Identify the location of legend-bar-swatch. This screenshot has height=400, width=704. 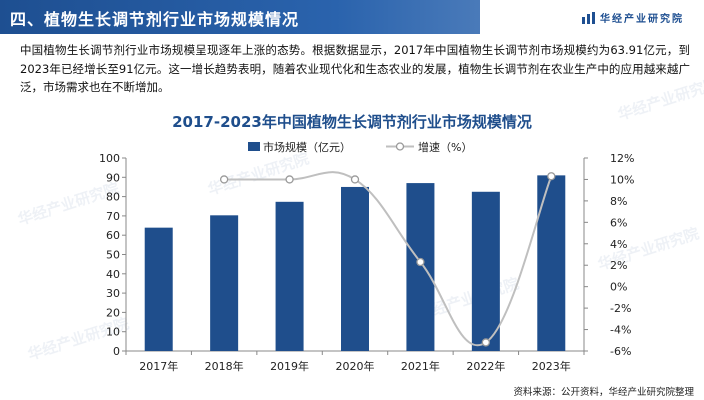
(254, 146).